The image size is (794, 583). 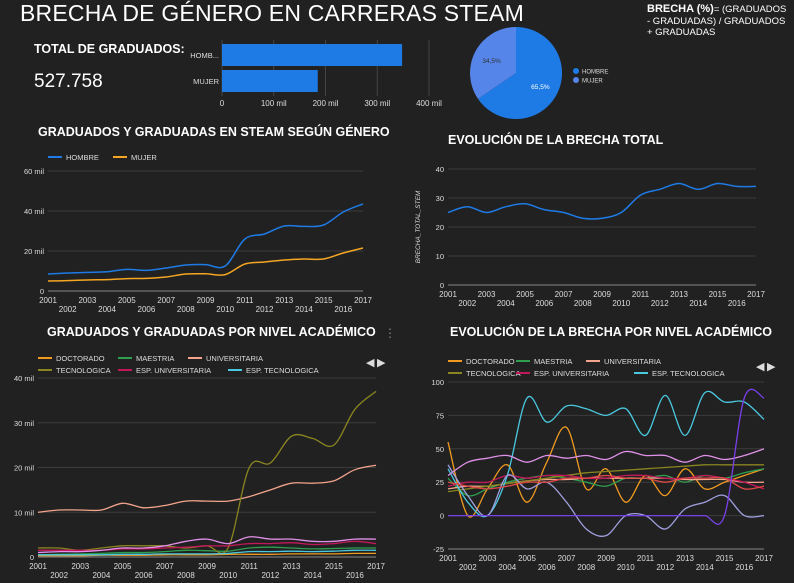 I want to click on chart-prev-page-button-2: ◀, so click(x=760, y=367).